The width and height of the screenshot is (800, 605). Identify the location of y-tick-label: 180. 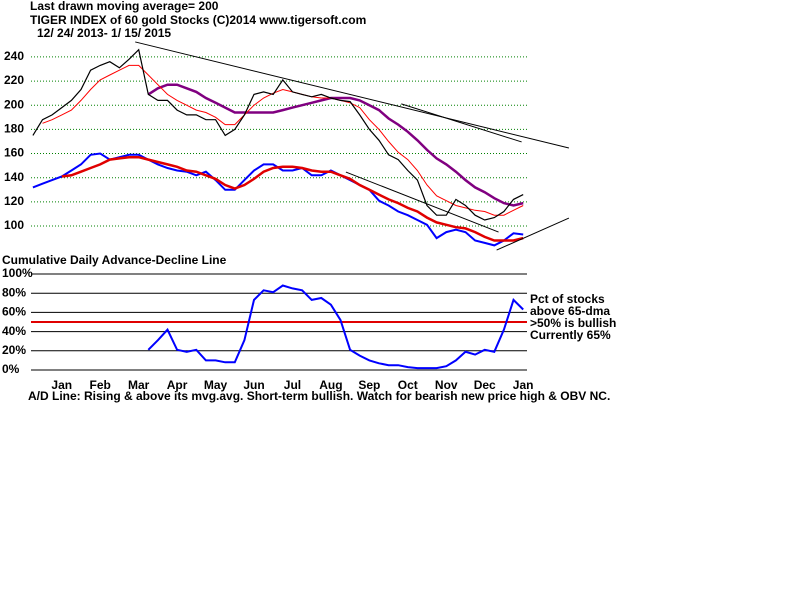
(14, 129).